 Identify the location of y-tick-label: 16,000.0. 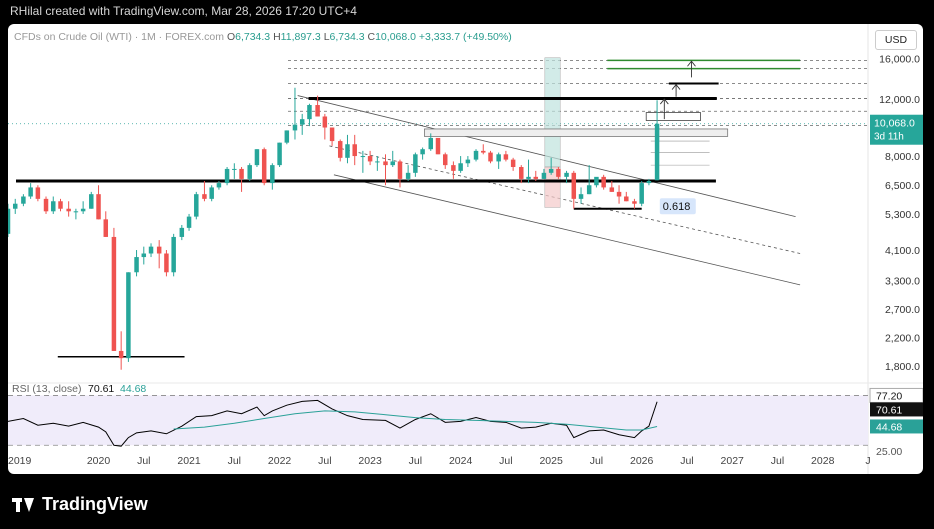
(899, 60).